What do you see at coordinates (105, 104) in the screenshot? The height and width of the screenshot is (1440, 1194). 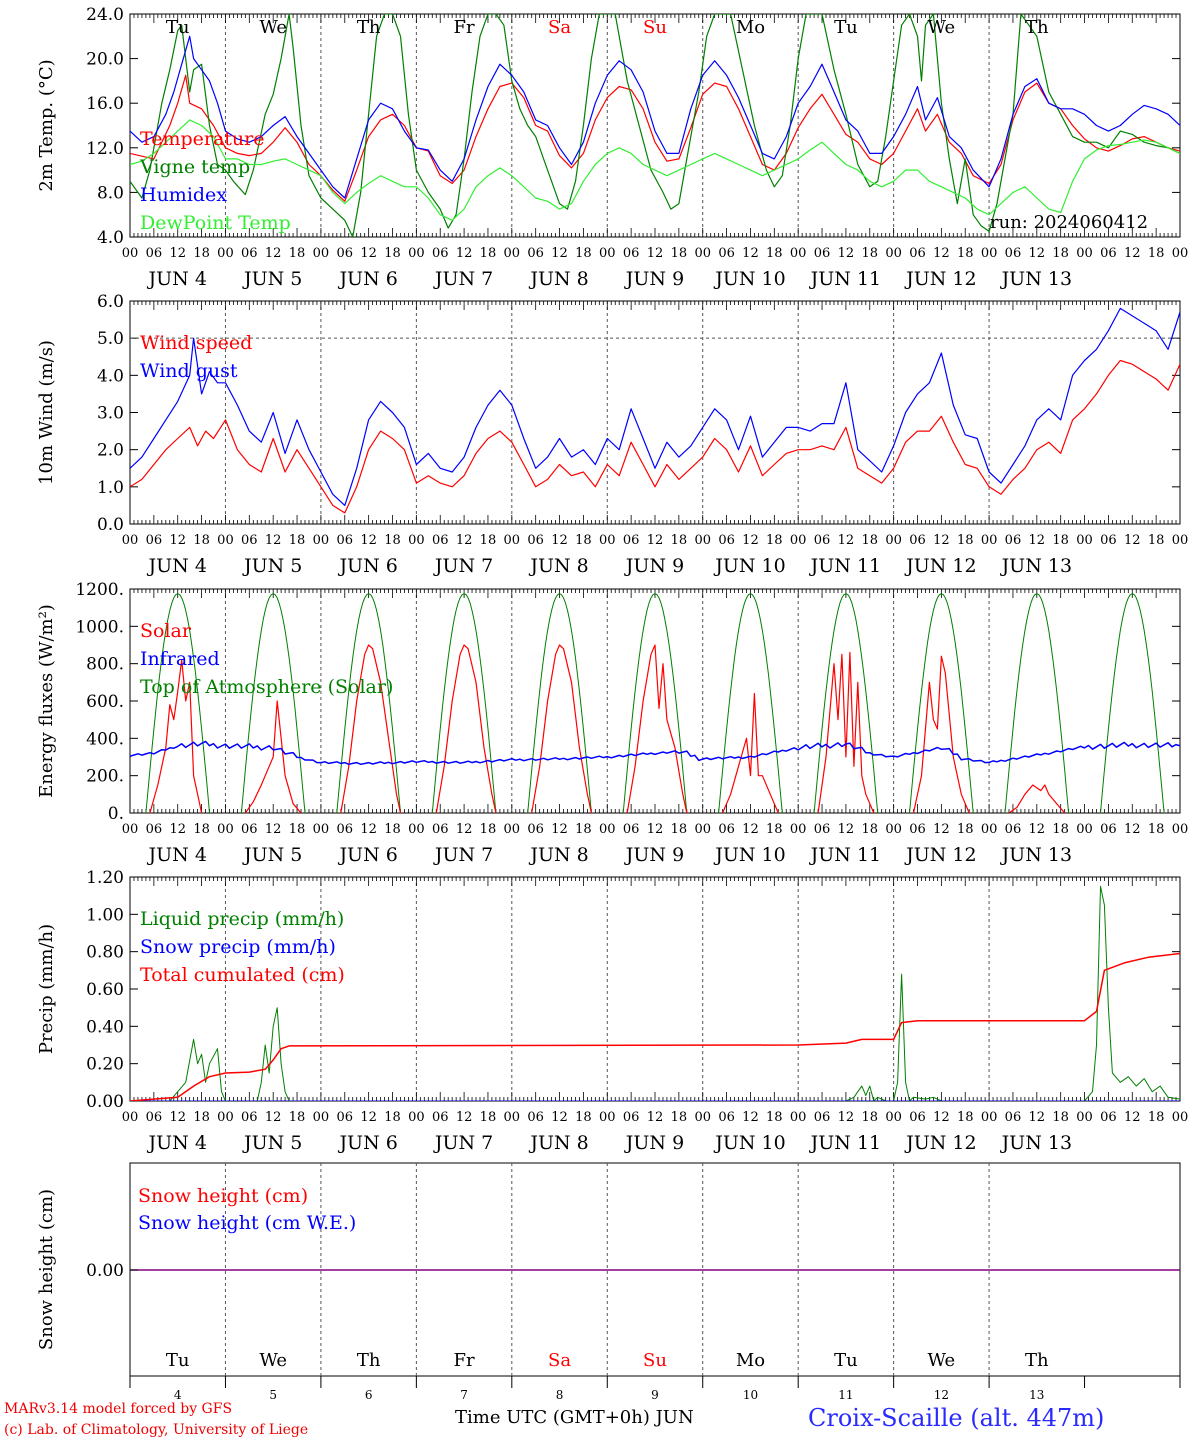 I see `y-tick-label: 16.0` at bounding box center [105, 104].